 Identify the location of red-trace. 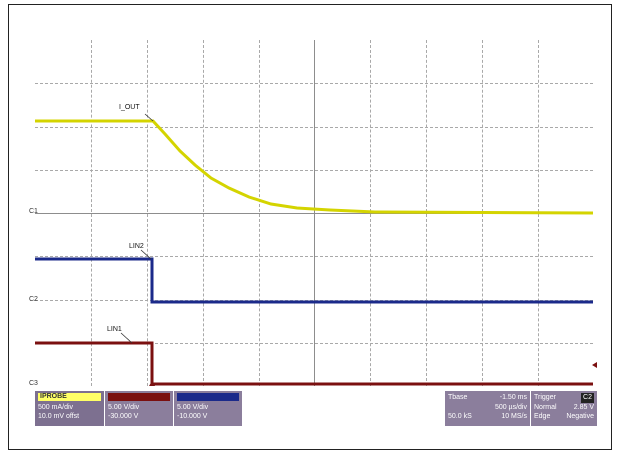
(314, 363).